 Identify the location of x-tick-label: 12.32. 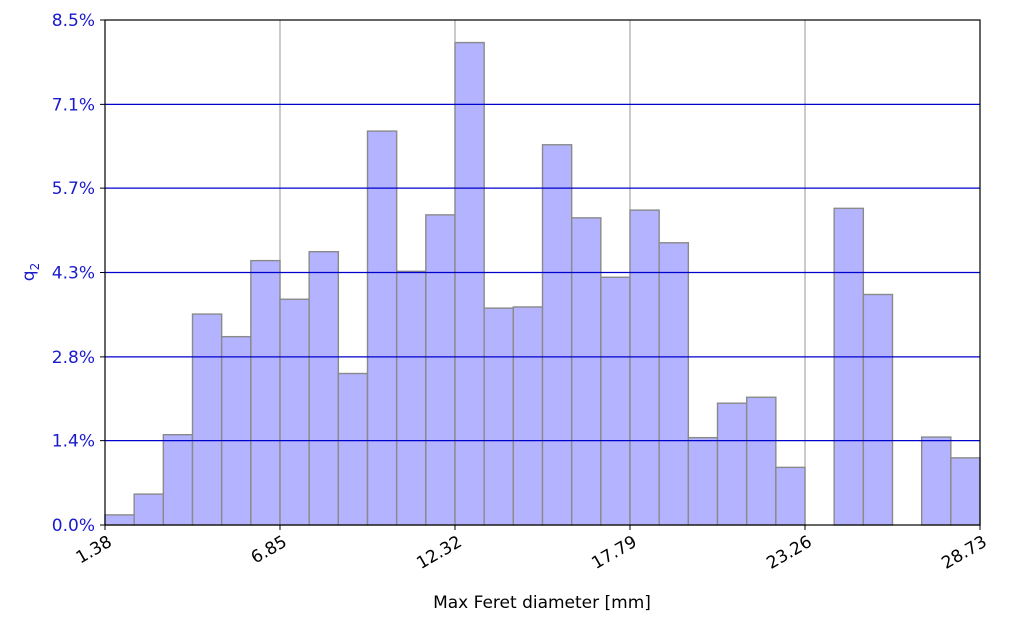
(439, 553).